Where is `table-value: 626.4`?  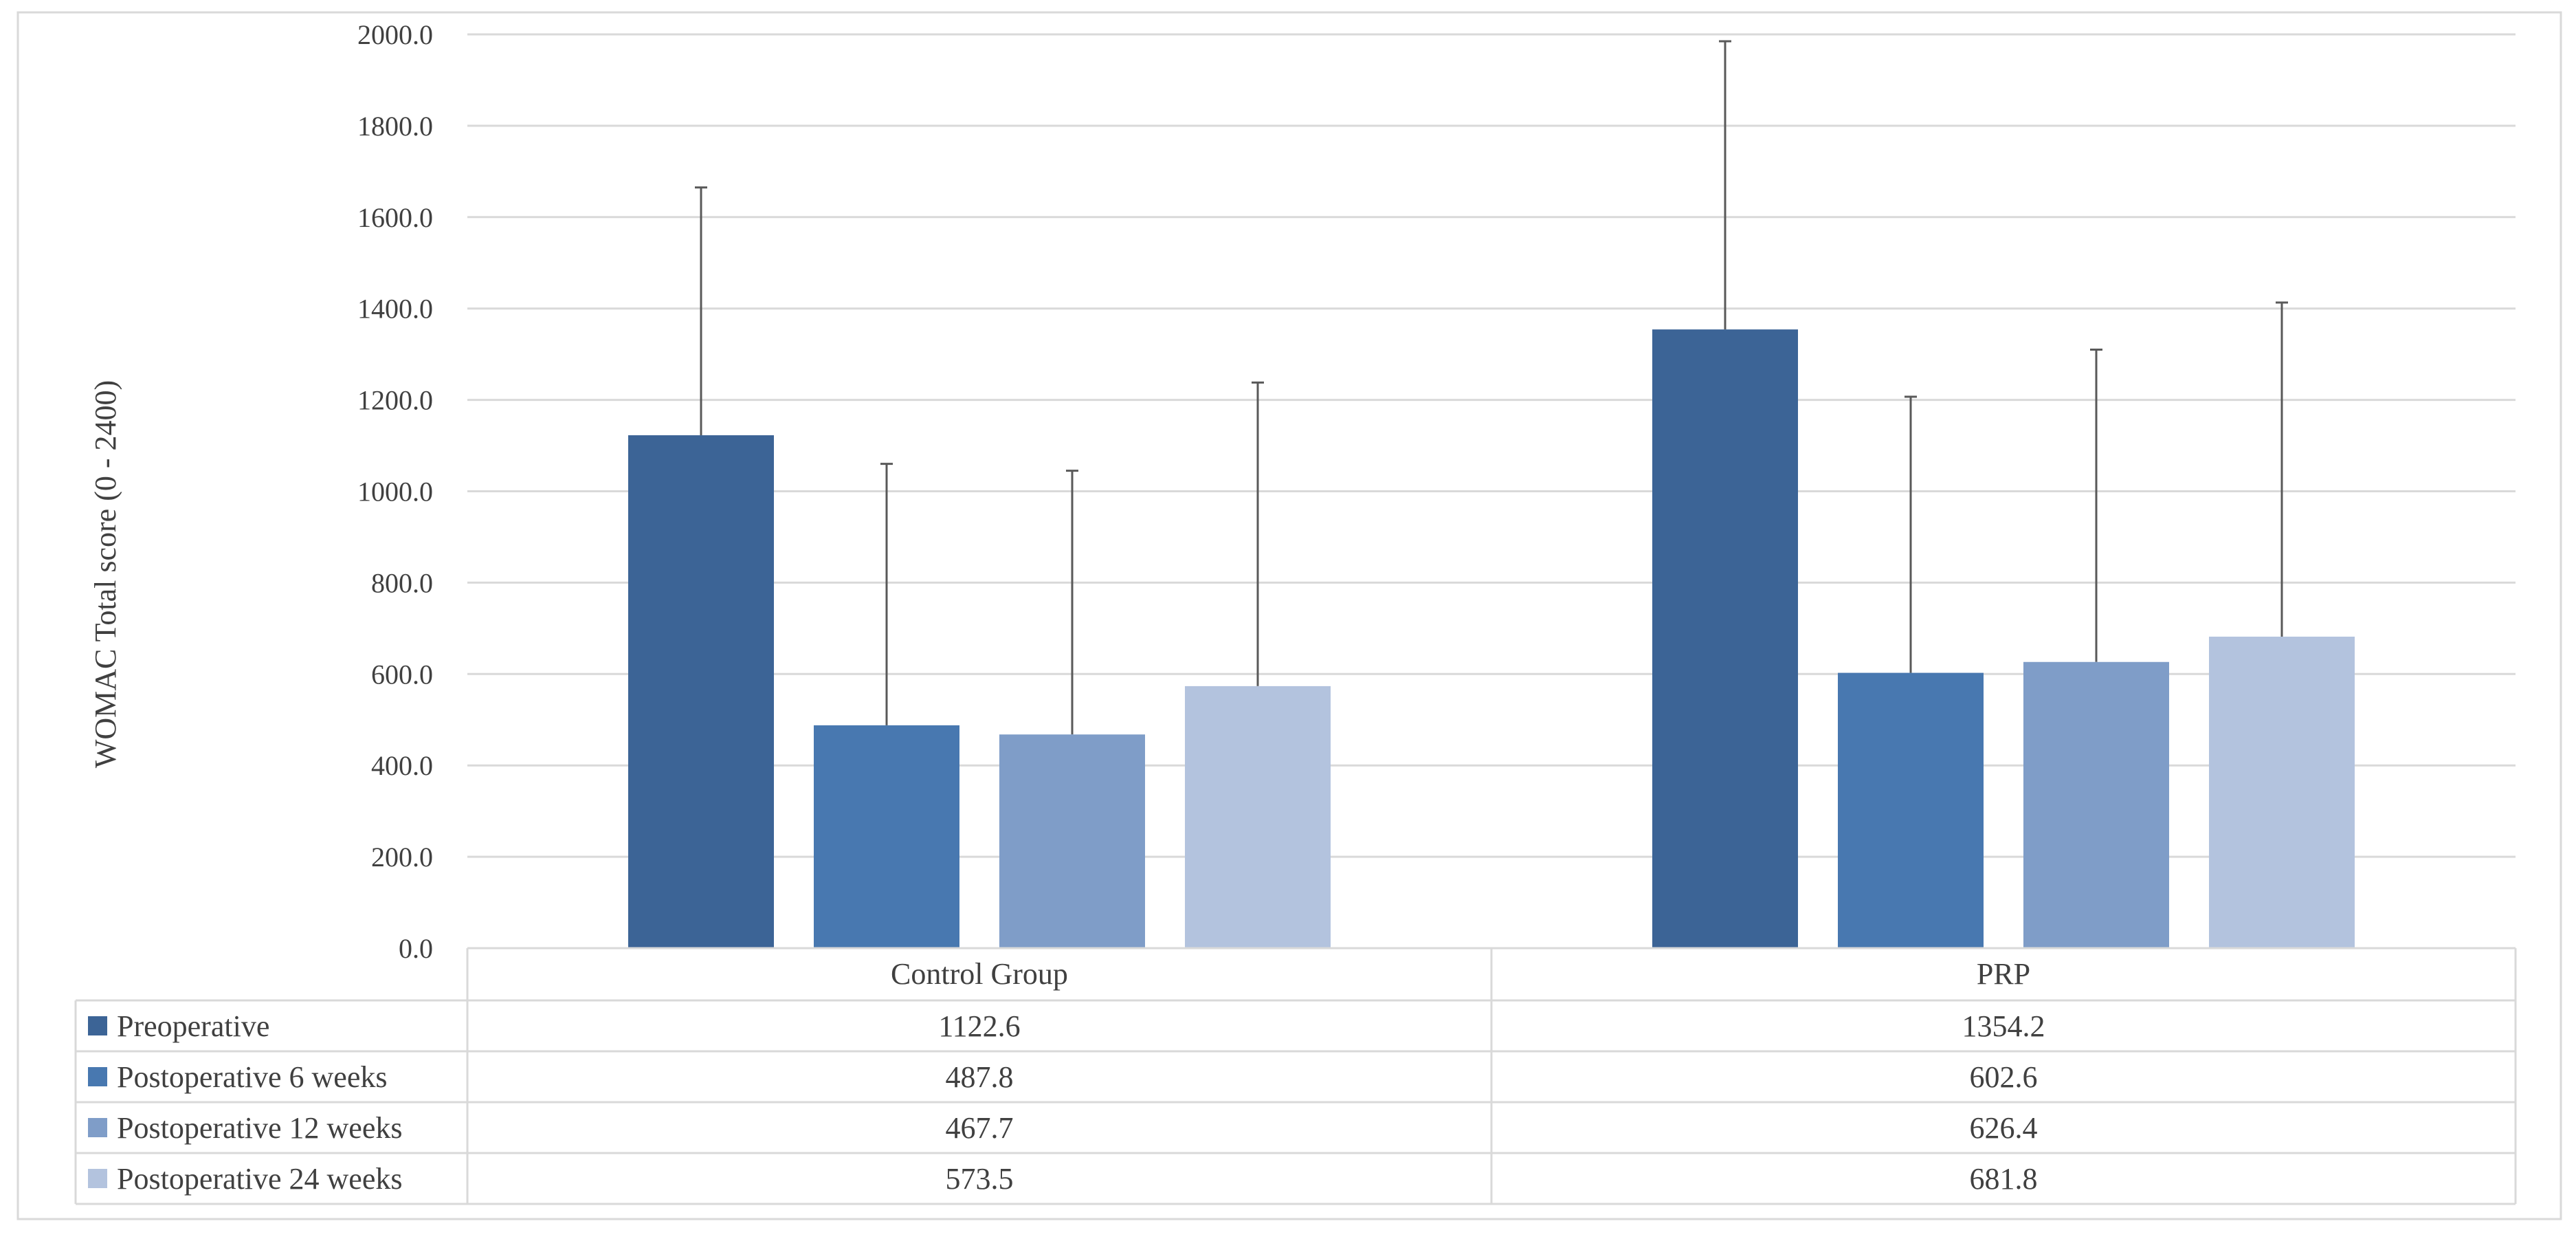
table-value: 626.4 is located at coordinates (2004, 1128).